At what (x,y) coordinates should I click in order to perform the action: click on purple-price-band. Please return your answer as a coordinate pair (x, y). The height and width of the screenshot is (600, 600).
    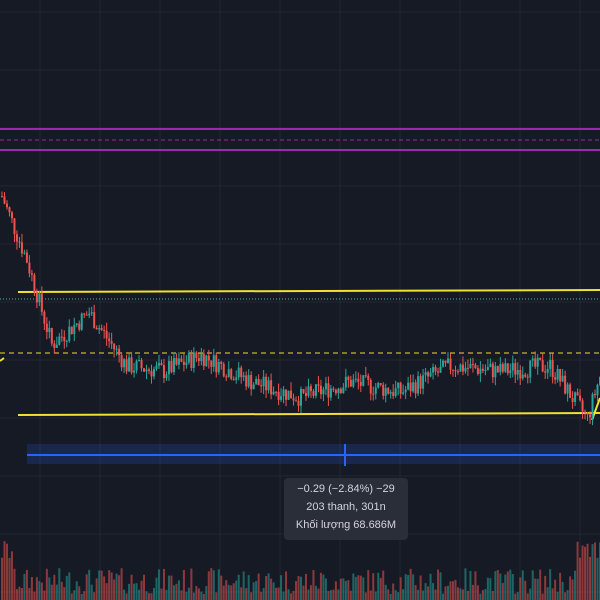
    Looking at the image, I should click on (300, 139).